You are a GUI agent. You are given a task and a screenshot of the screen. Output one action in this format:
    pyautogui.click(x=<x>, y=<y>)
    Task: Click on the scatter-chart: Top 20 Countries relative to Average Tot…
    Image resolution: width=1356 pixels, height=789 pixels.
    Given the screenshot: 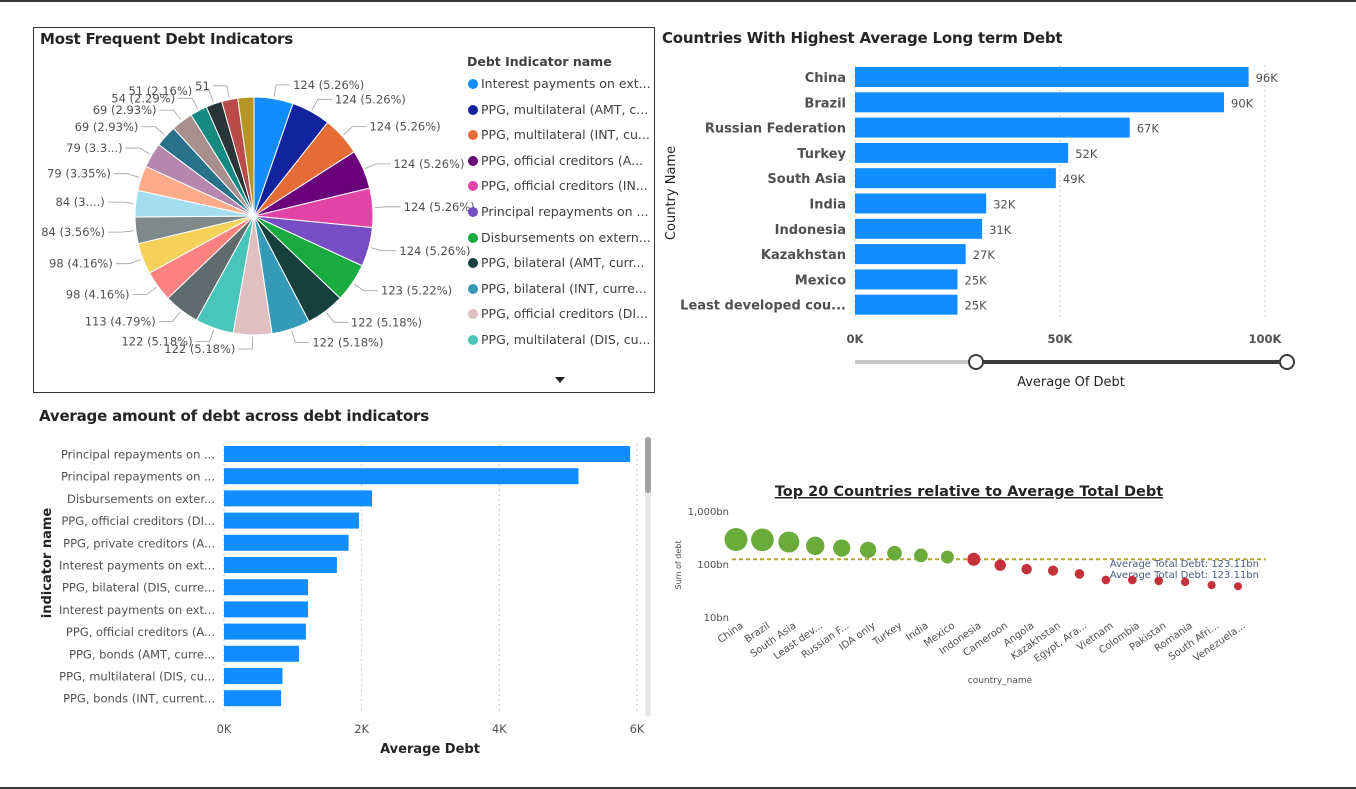 What is the action you would take?
    pyautogui.click(x=987, y=586)
    